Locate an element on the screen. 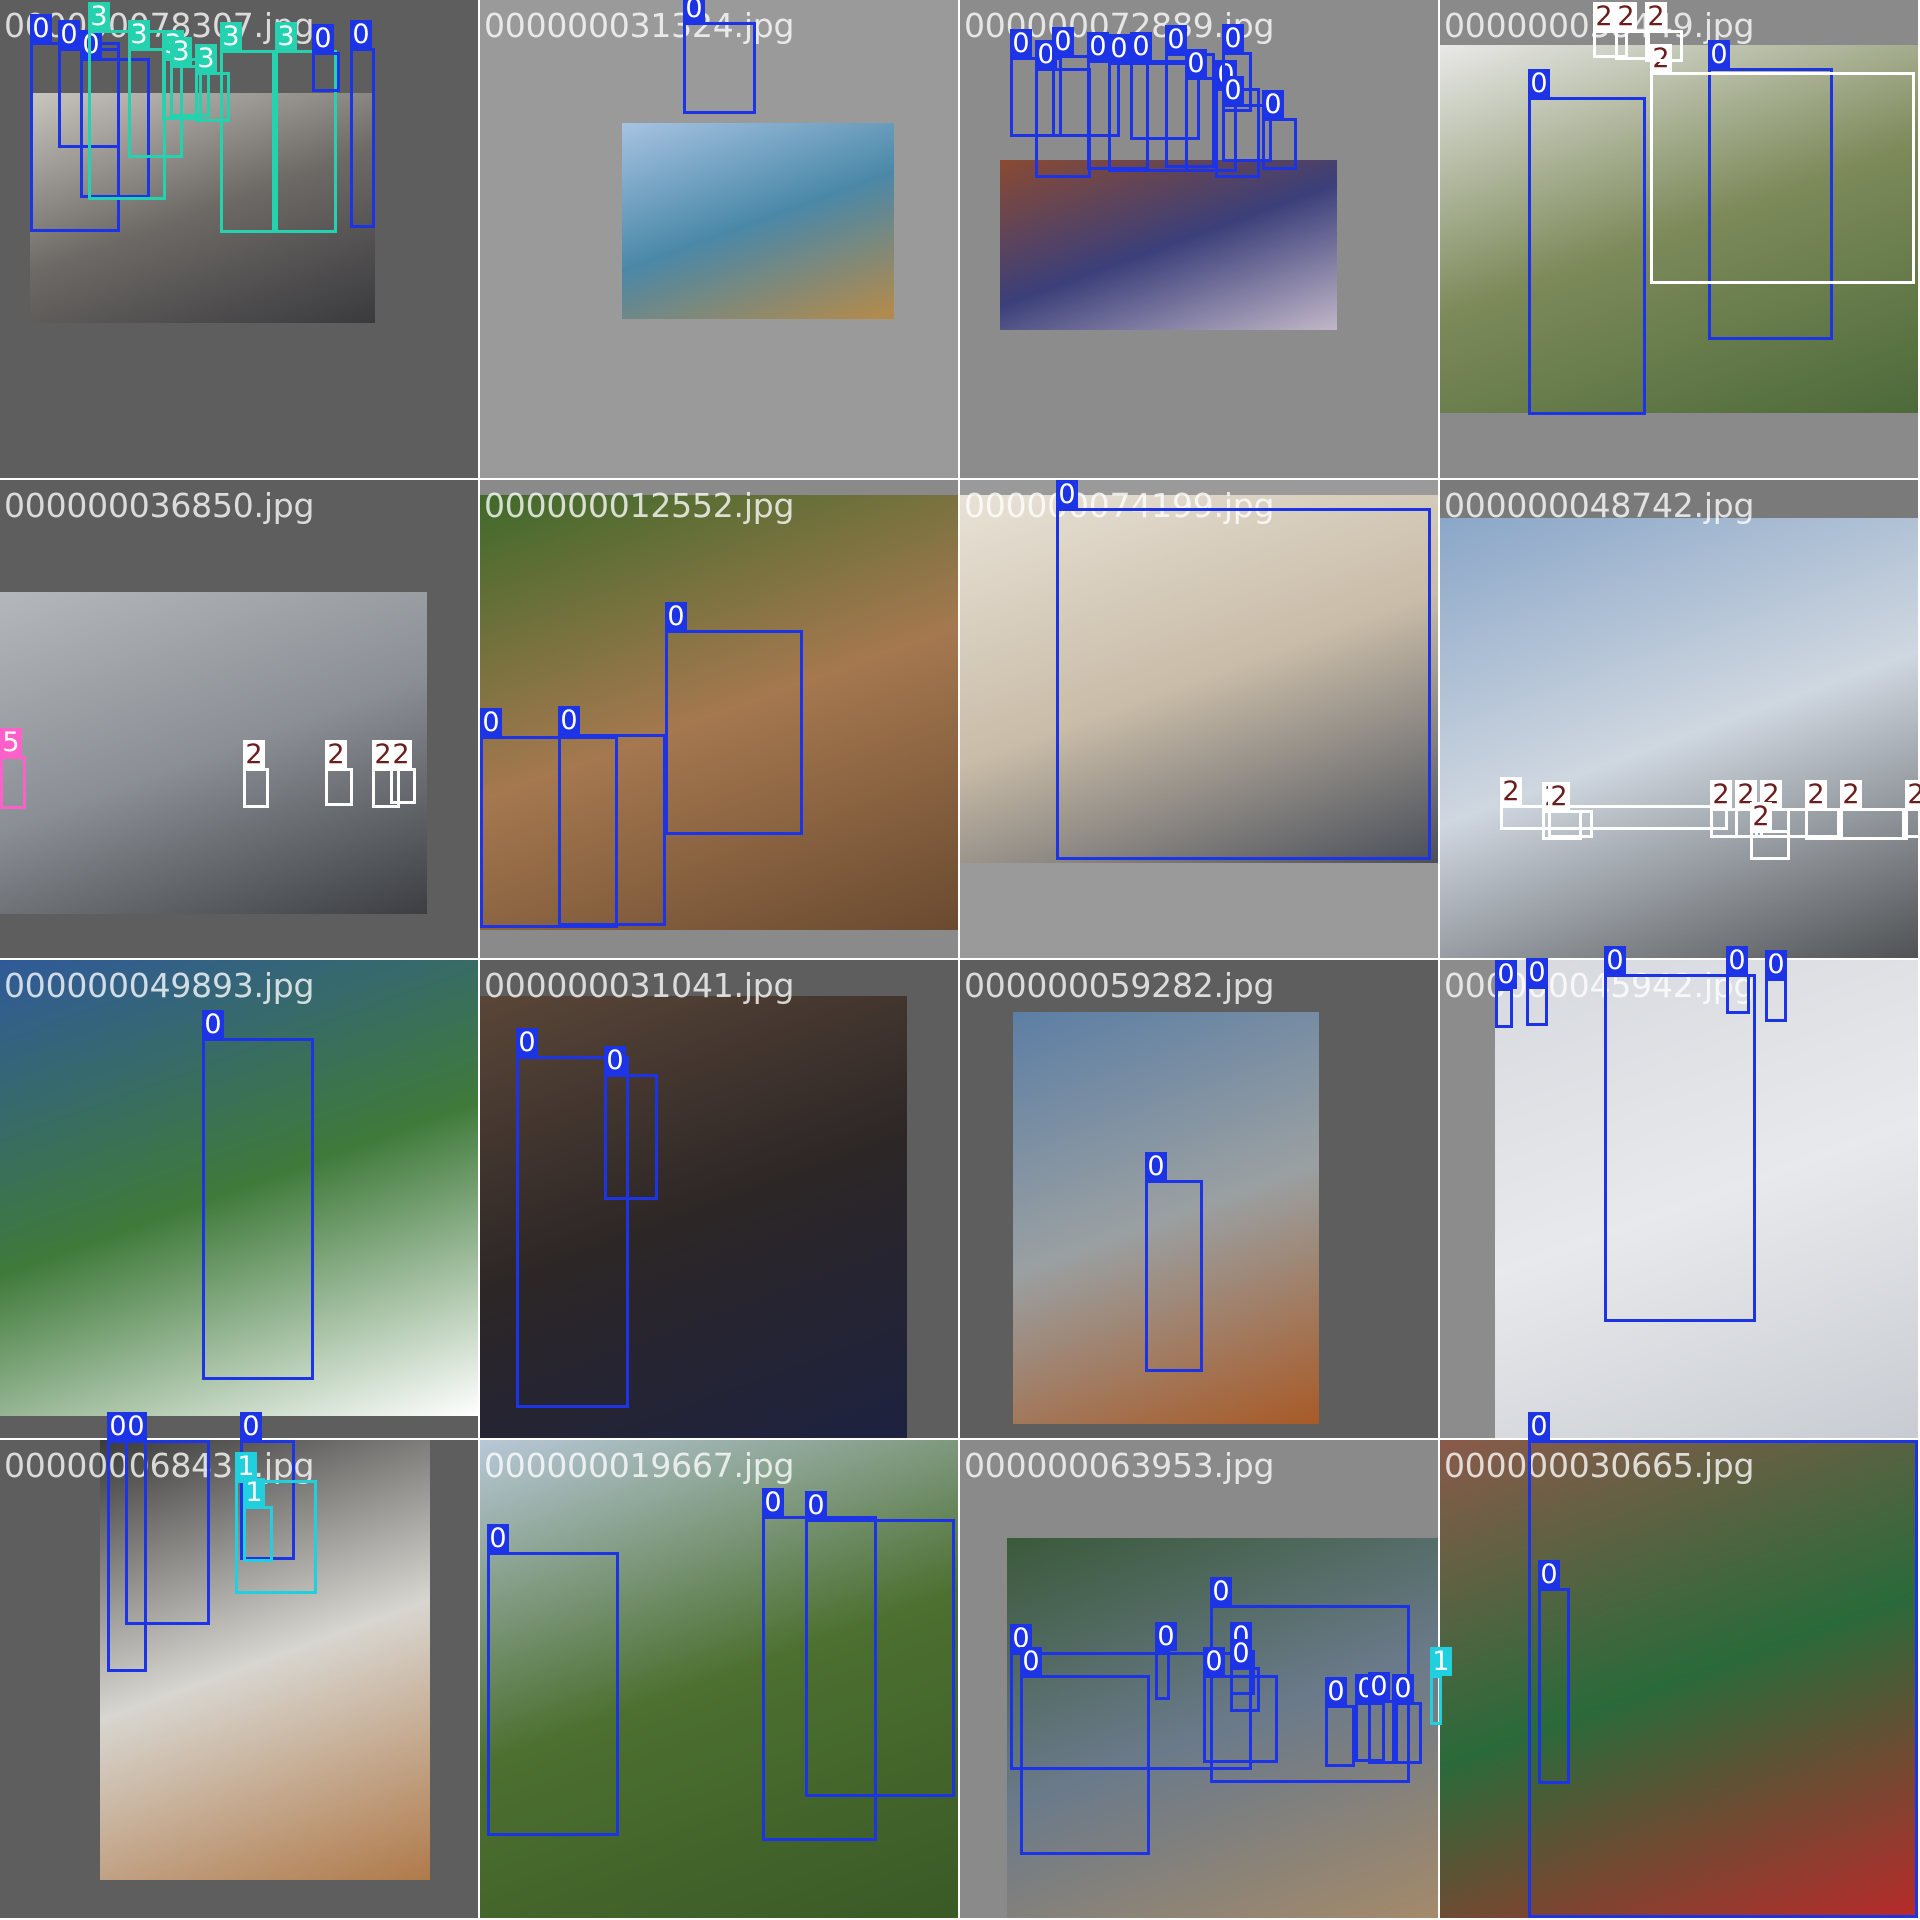 The height and width of the screenshot is (1920, 1920). filename-label: 000000078307.jpg is located at coordinates (159, 25).